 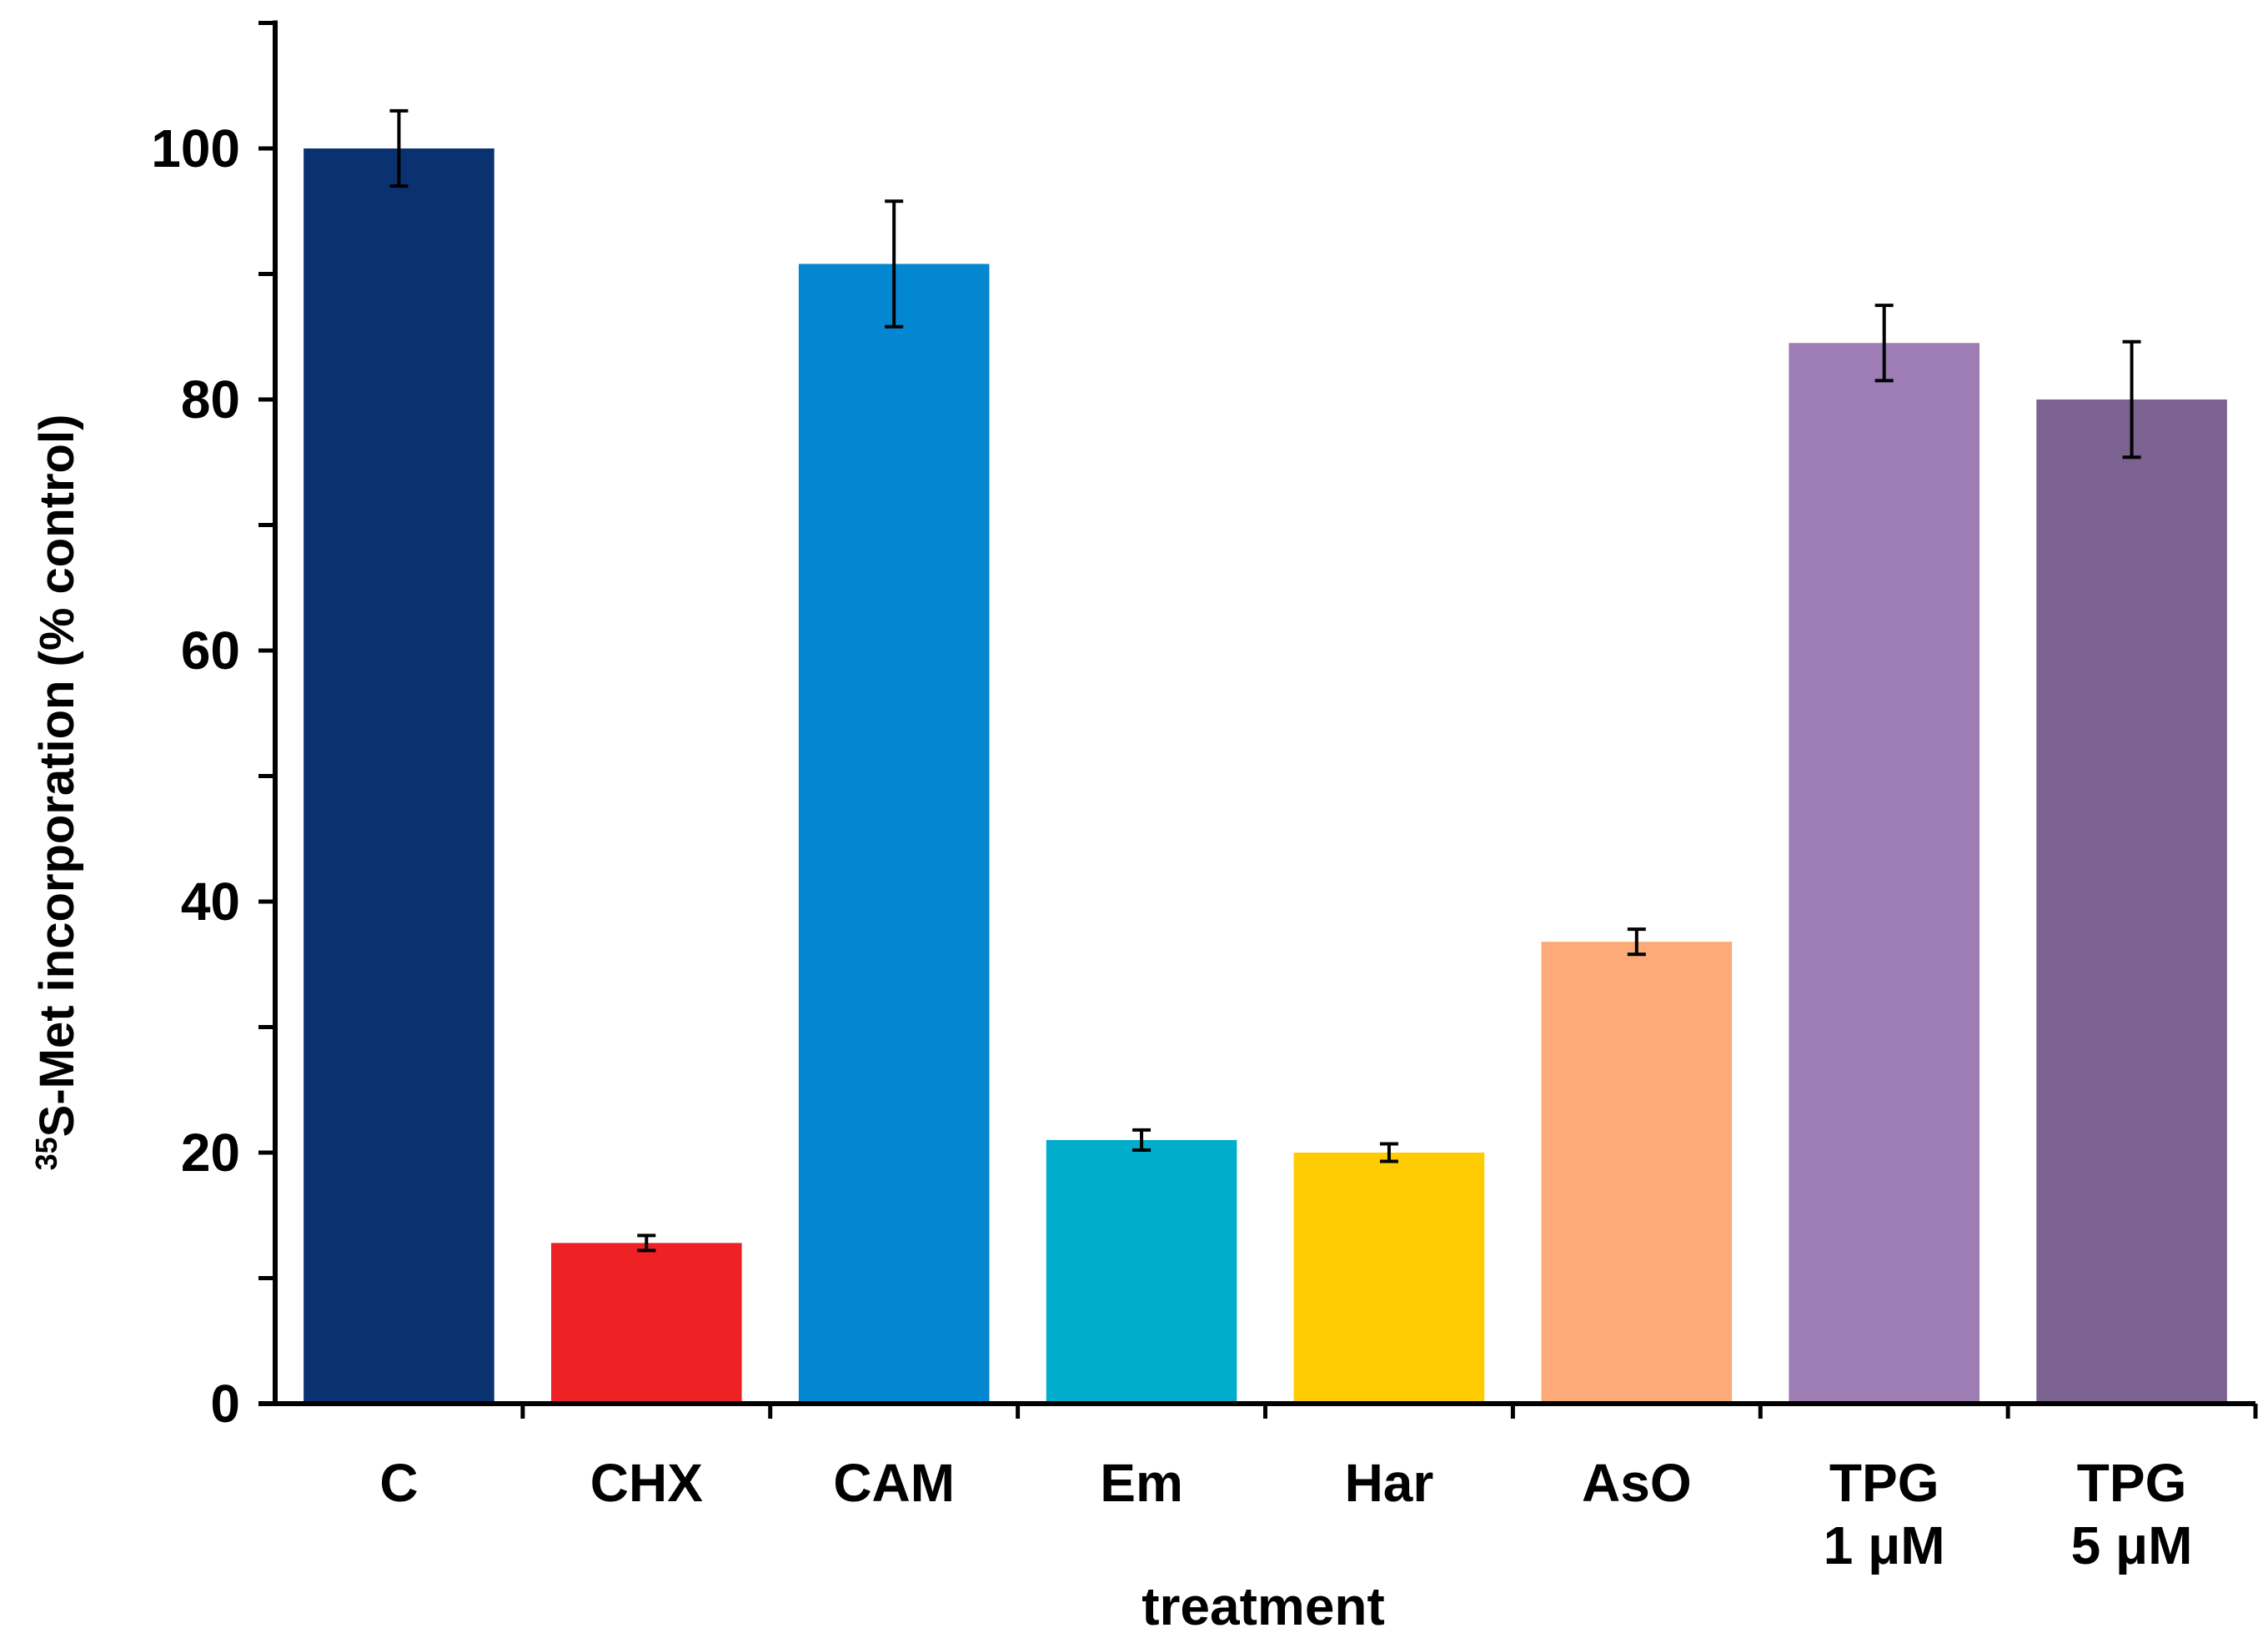 What do you see at coordinates (1389, 1483) in the screenshot?
I see `x-category-label: Har` at bounding box center [1389, 1483].